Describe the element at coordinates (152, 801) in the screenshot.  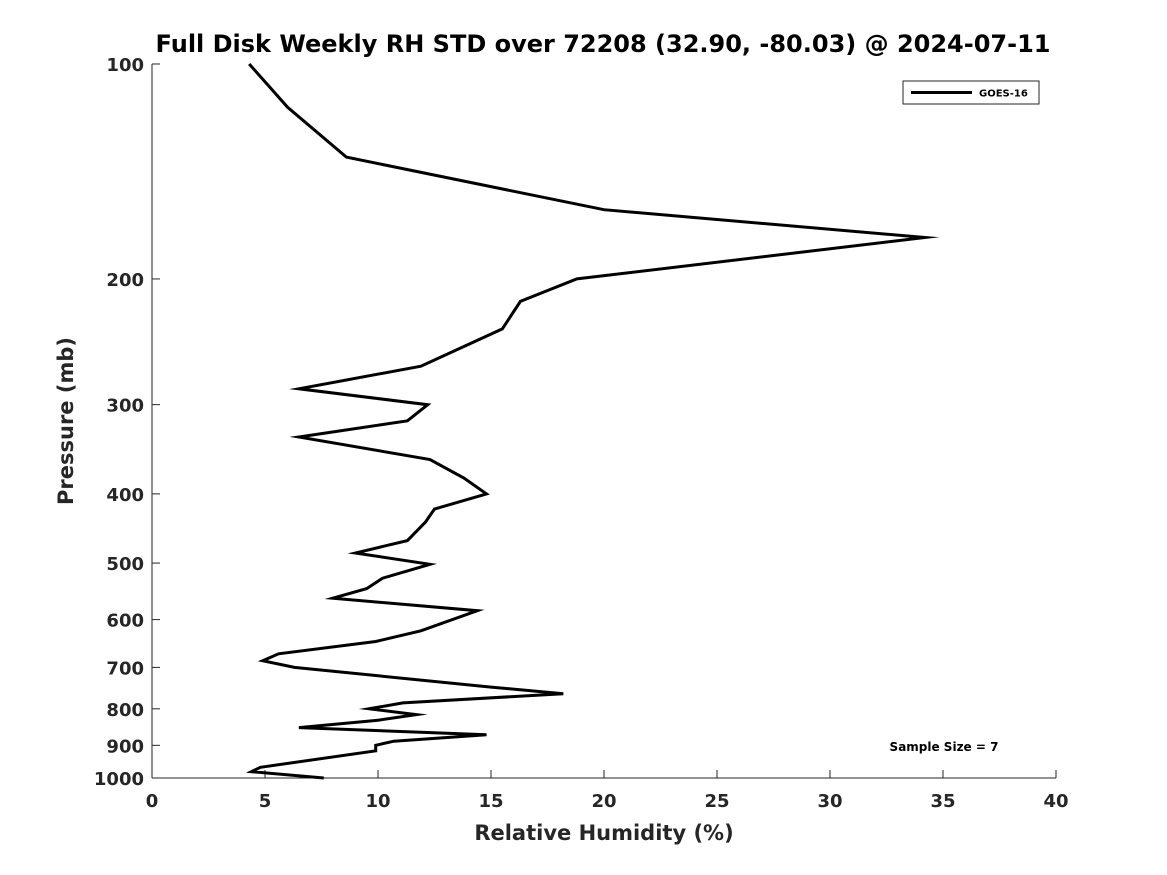
I see `x-tick-label: 0` at that location.